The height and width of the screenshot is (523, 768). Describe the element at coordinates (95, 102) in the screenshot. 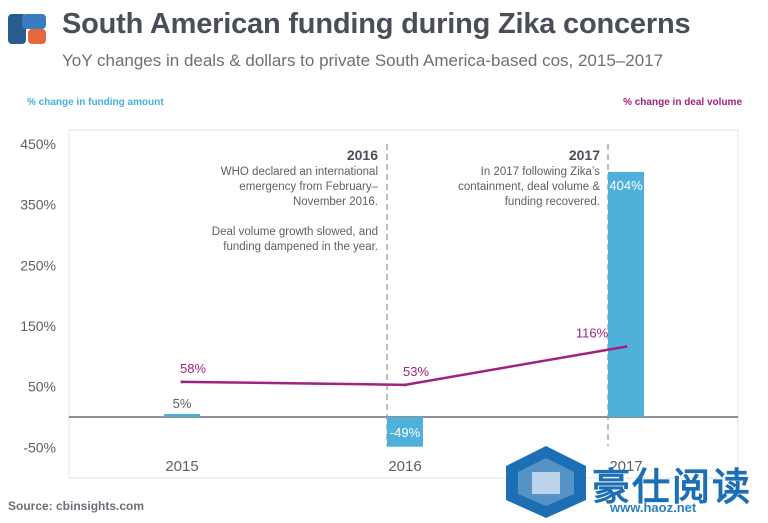

I see `legend-funding-amount: % change in funding amount` at that location.